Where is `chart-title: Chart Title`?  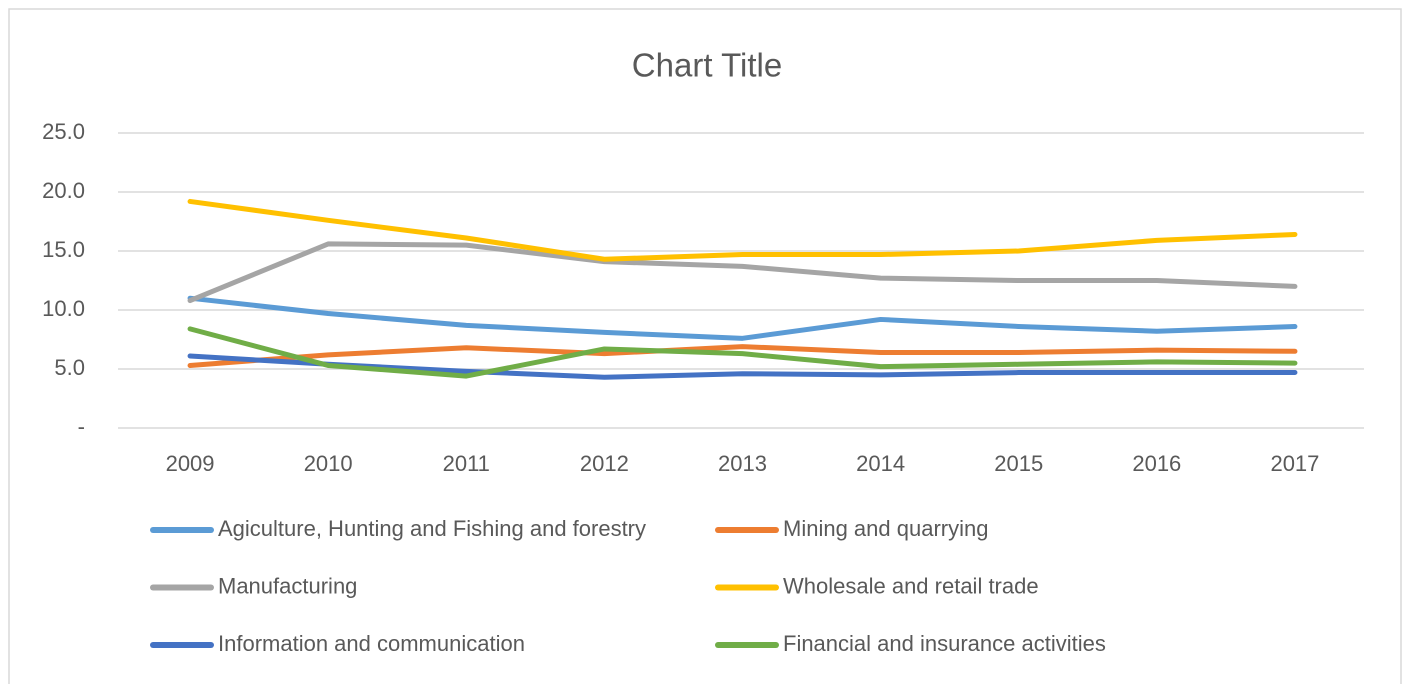 chart-title: Chart Title is located at coordinates (707, 65).